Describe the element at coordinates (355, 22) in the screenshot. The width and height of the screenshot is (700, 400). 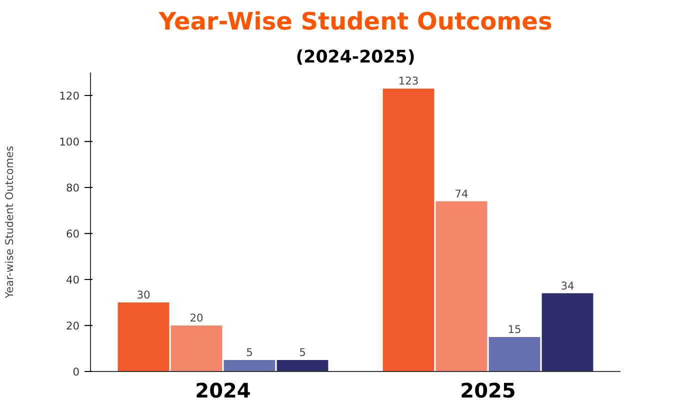
I see `chart-title: Year-Wise Student Outcomes` at that location.